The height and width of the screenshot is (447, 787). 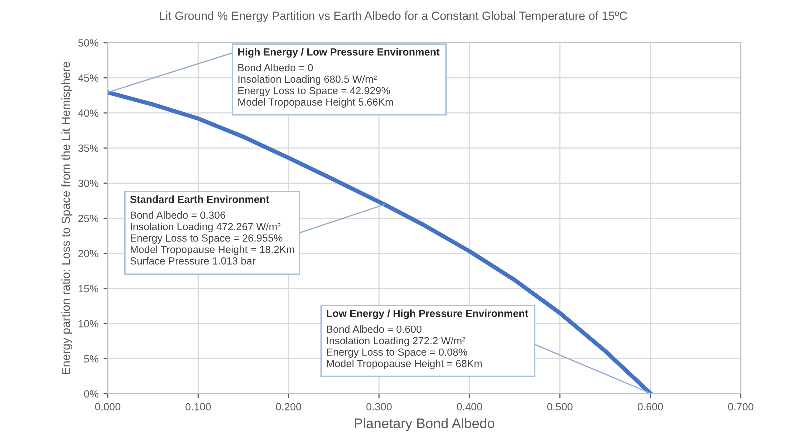 I want to click on y-tick-label: 35%, so click(x=88, y=148).